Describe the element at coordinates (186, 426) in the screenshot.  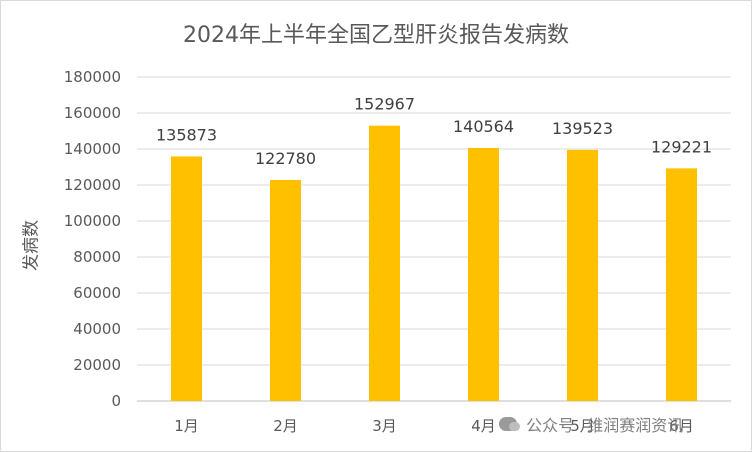
I see `x-tick-label-1: 1月` at that location.